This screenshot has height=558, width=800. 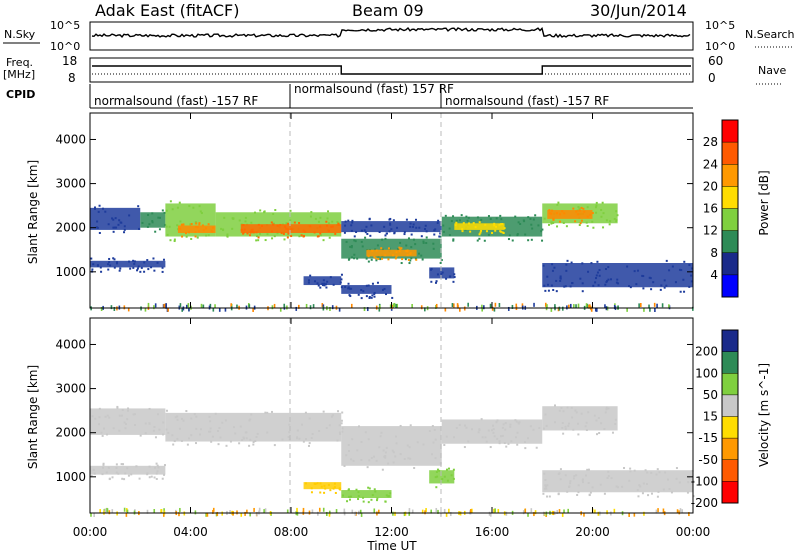 I want to click on power-ytick-label: 2000, so click(x=70, y=228).